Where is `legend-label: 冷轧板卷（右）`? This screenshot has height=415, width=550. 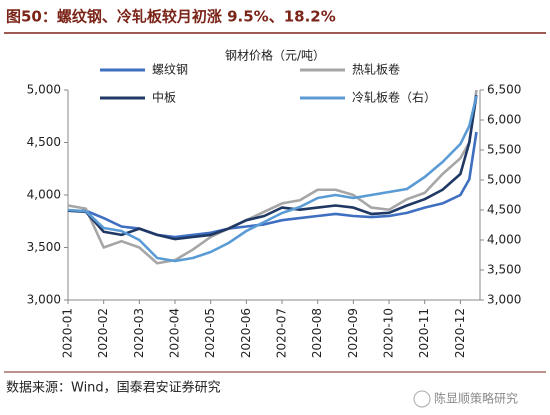
legend-label: 冷轧板卷（右） is located at coordinates (394, 97).